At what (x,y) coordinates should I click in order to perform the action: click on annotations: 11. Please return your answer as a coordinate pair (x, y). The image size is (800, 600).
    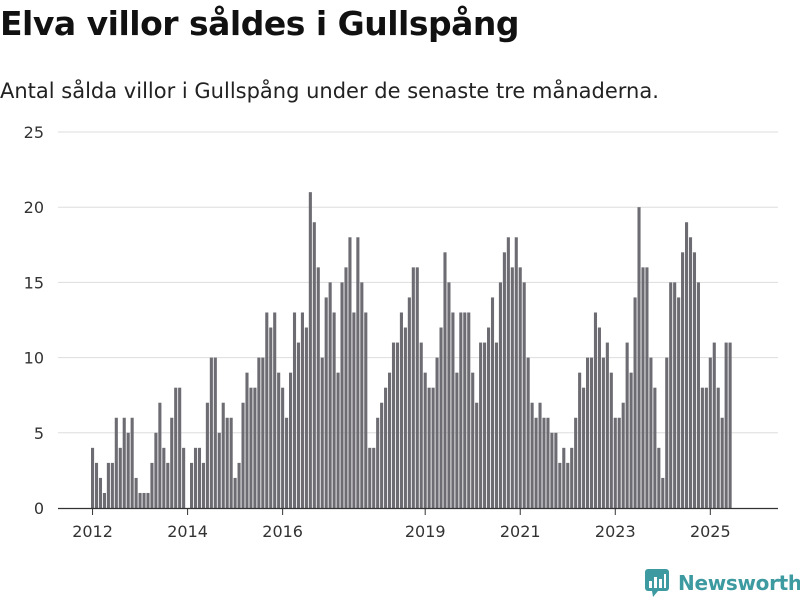
    Looking at the image, I should click on (742, 2).